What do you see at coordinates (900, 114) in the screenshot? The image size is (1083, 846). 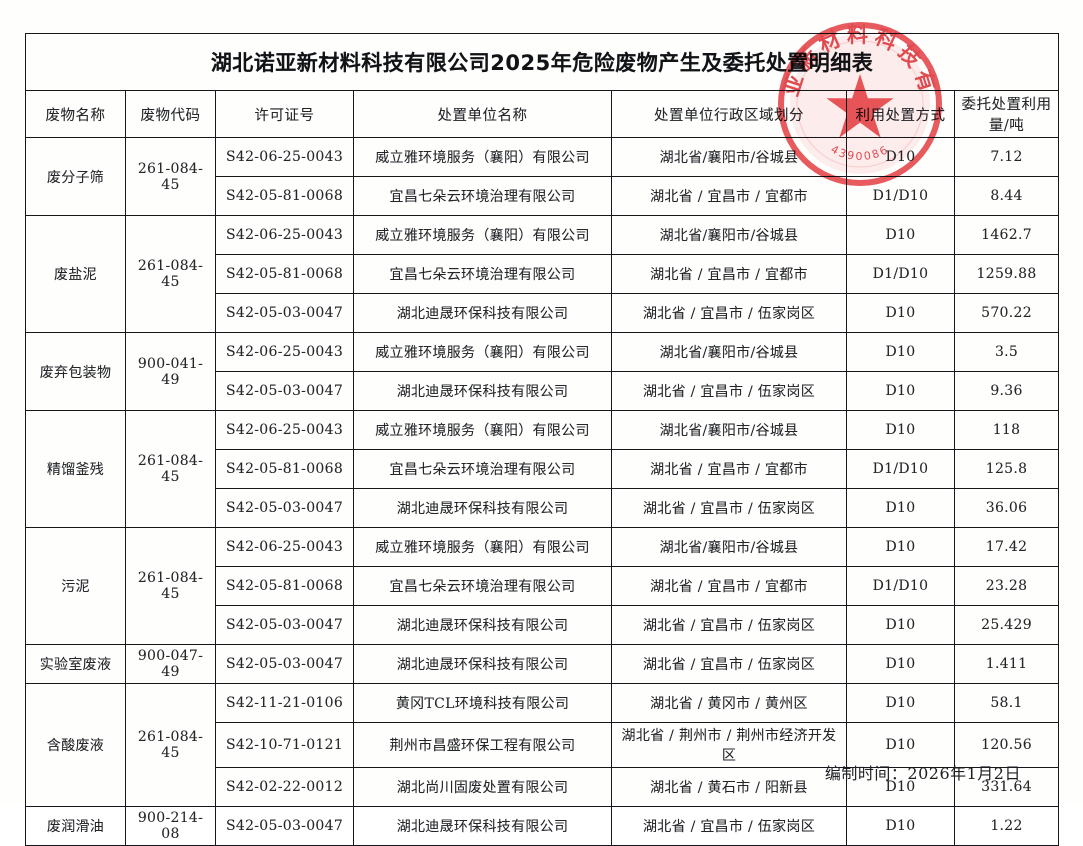 I see `column-header-6: 利用处置方式` at bounding box center [900, 114].